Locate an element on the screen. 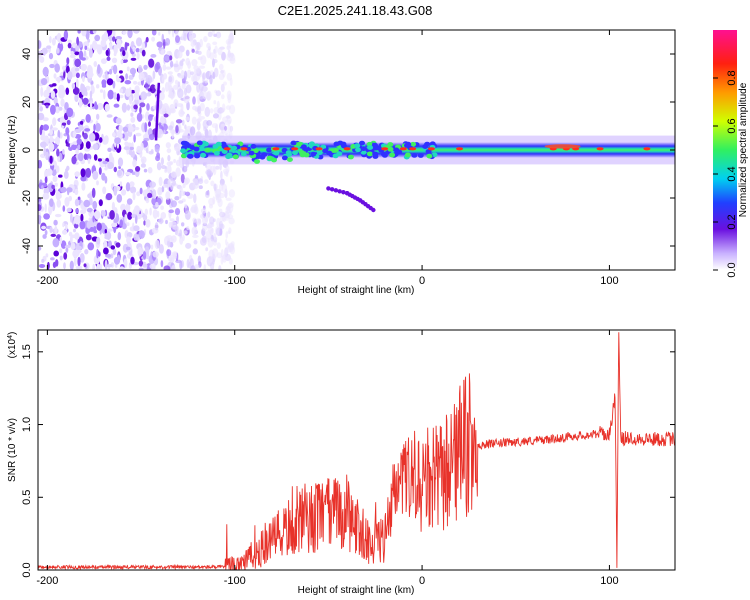 The image size is (750, 600). colorbar-tick-label: 0.6 is located at coordinates (732, 125).